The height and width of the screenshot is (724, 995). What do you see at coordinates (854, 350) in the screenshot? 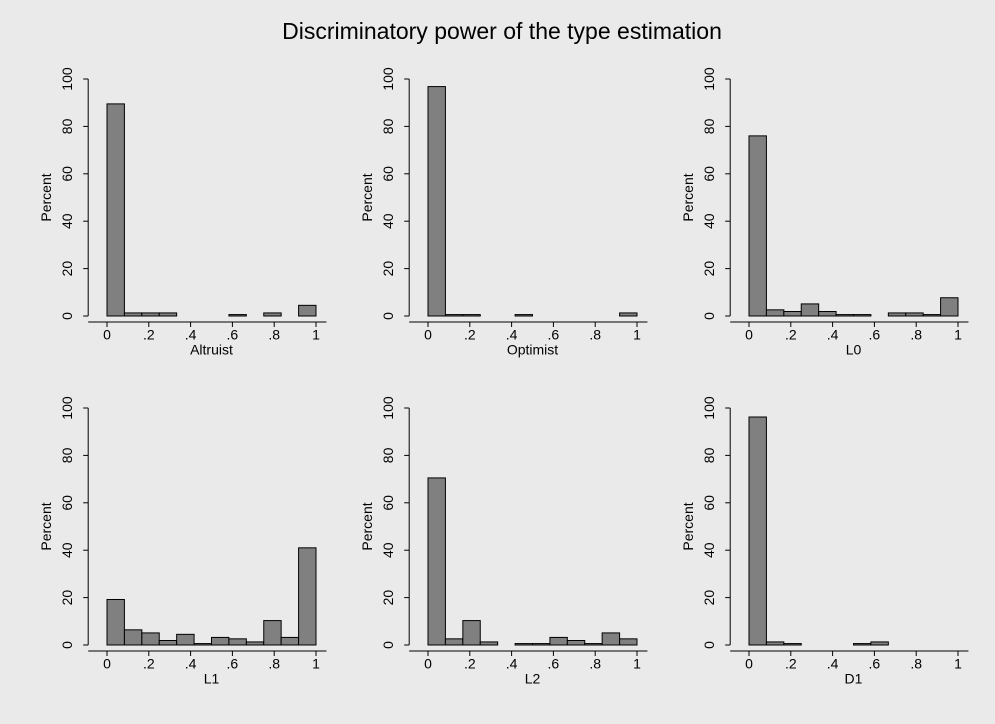
I see `x-axis-title: L0` at bounding box center [854, 350].